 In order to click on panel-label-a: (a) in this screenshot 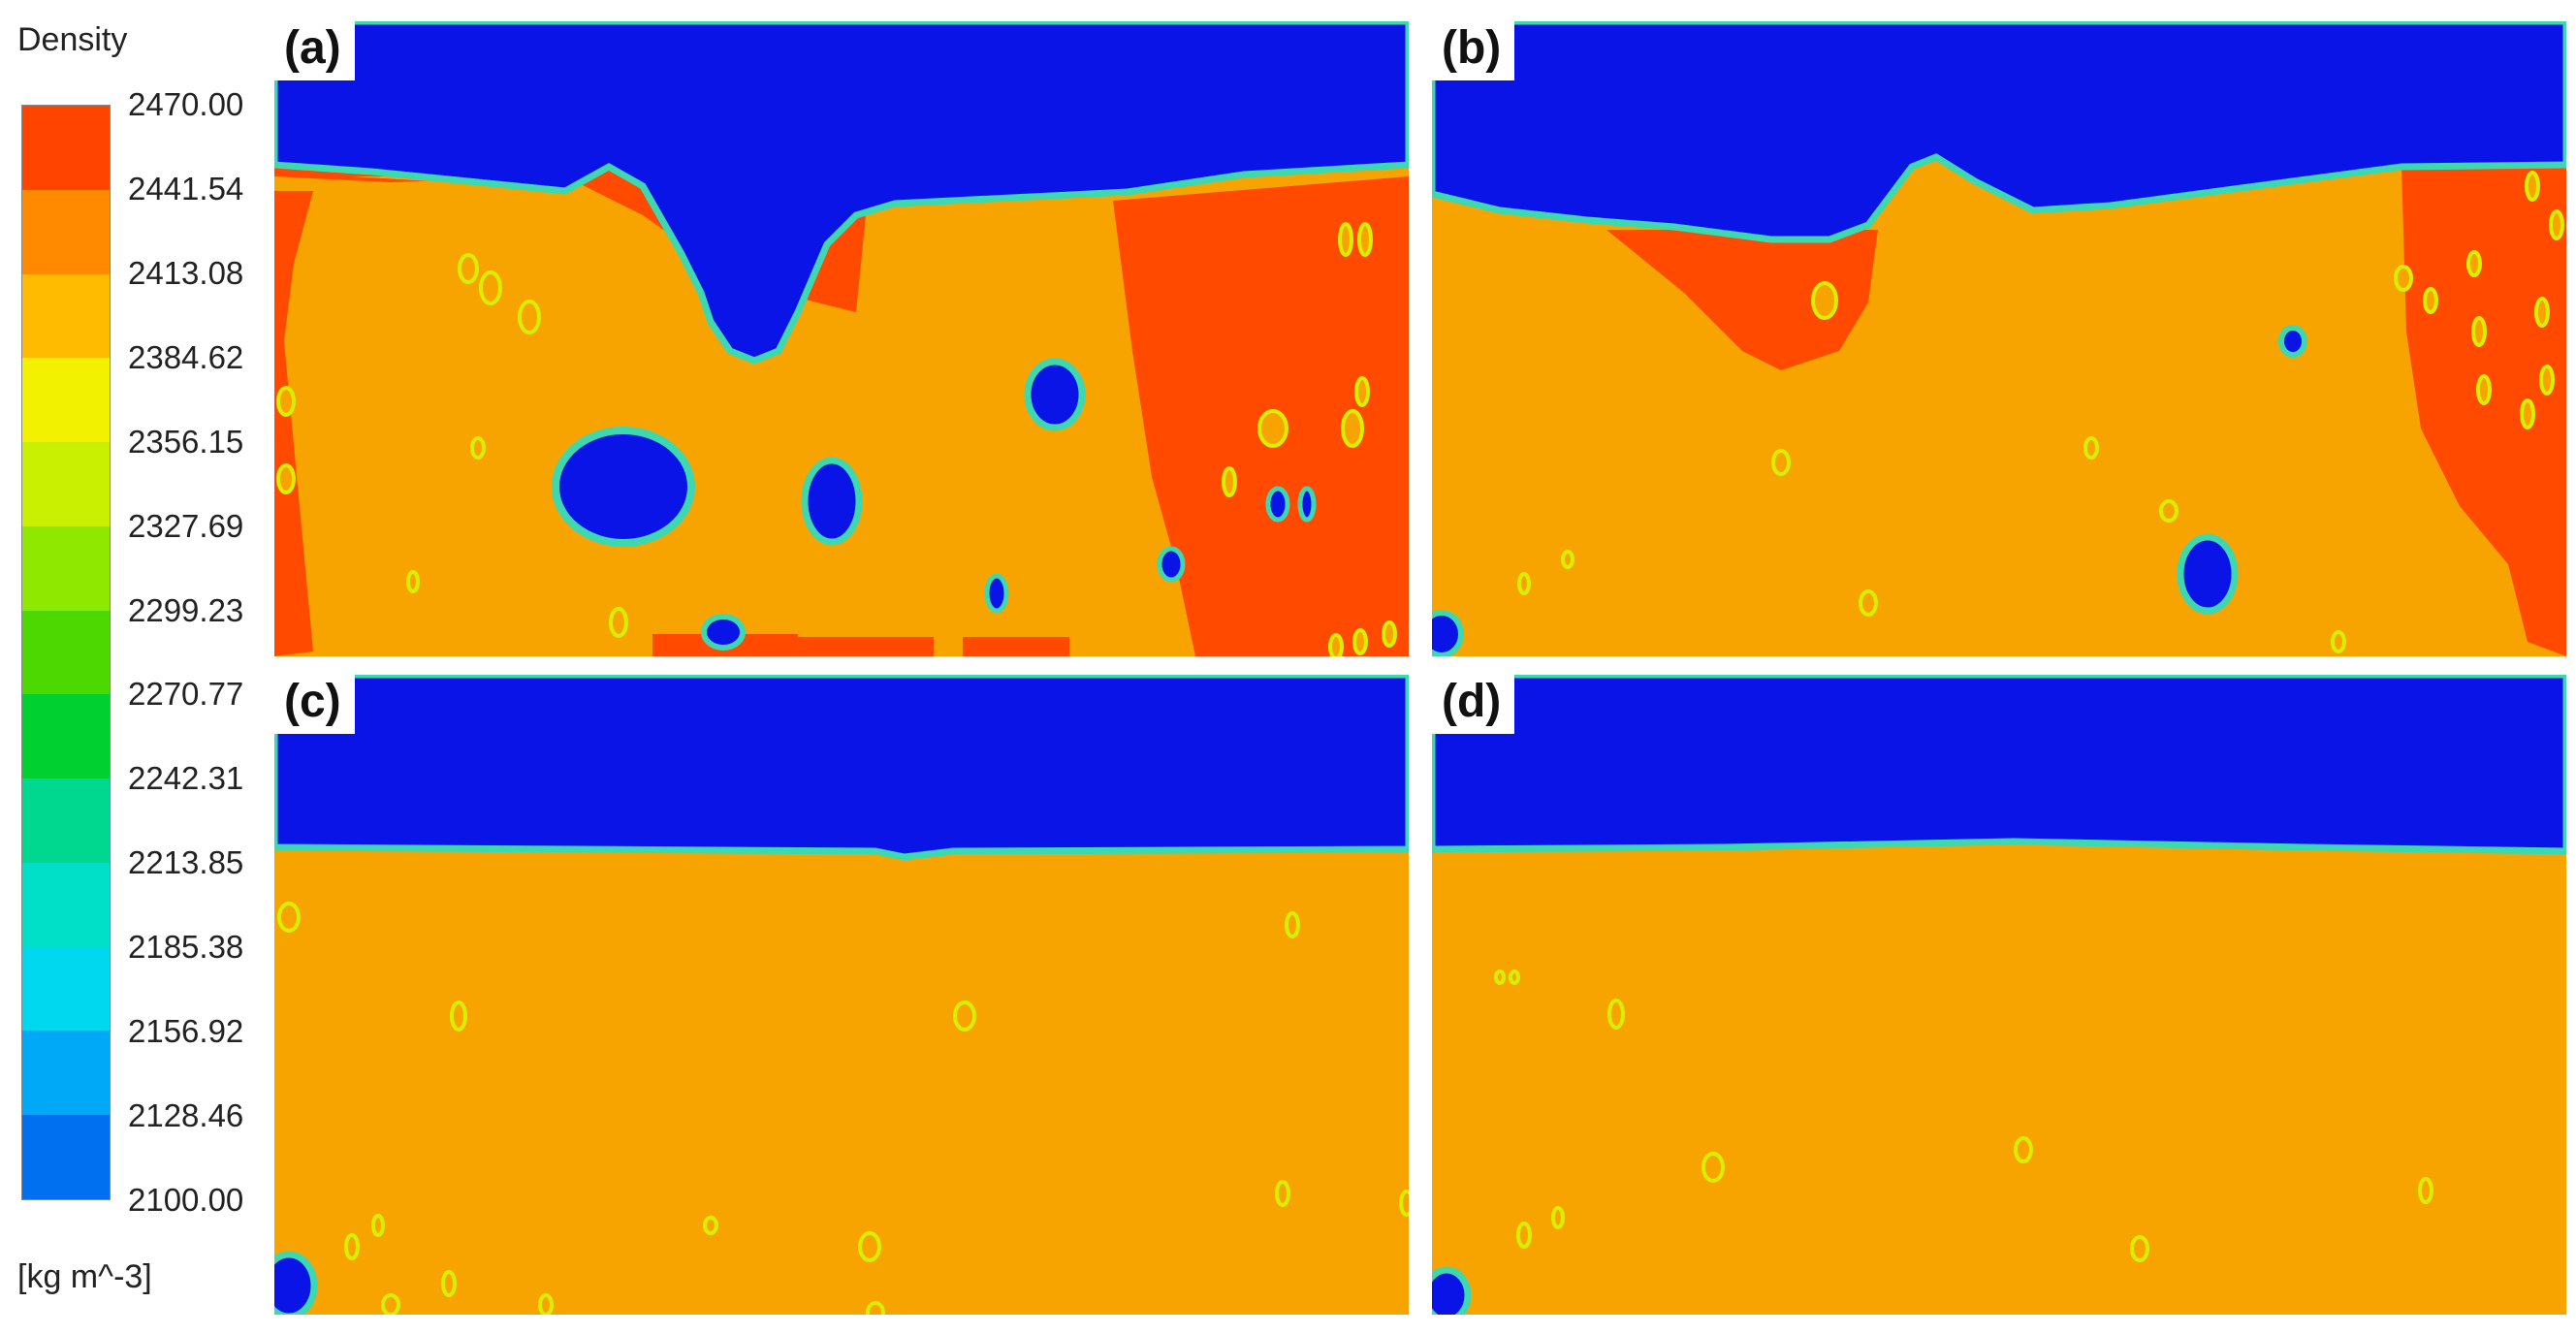, I will do `click(314, 50)`.